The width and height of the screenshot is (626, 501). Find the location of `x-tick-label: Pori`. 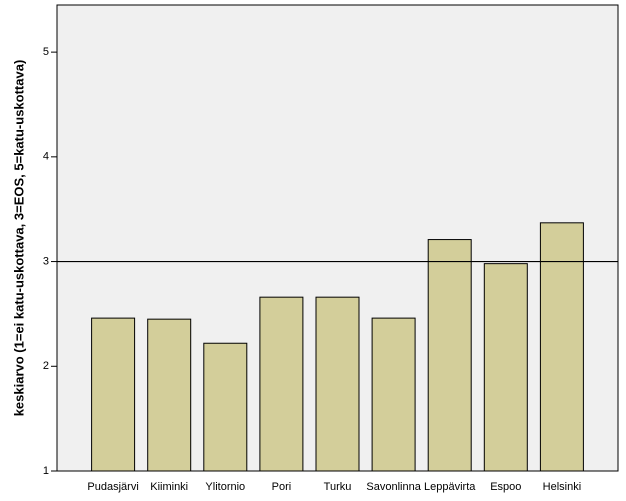

x-tick-label: Pori is located at coordinates (282, 487).